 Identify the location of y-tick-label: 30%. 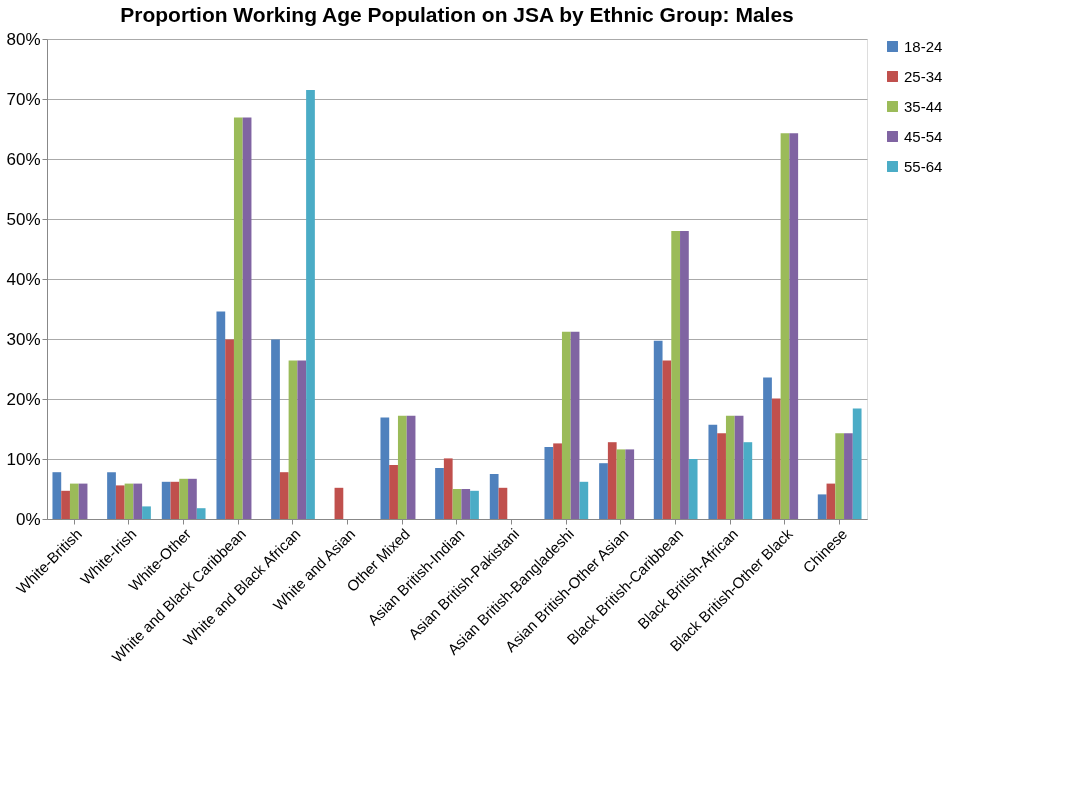
(23, 339).